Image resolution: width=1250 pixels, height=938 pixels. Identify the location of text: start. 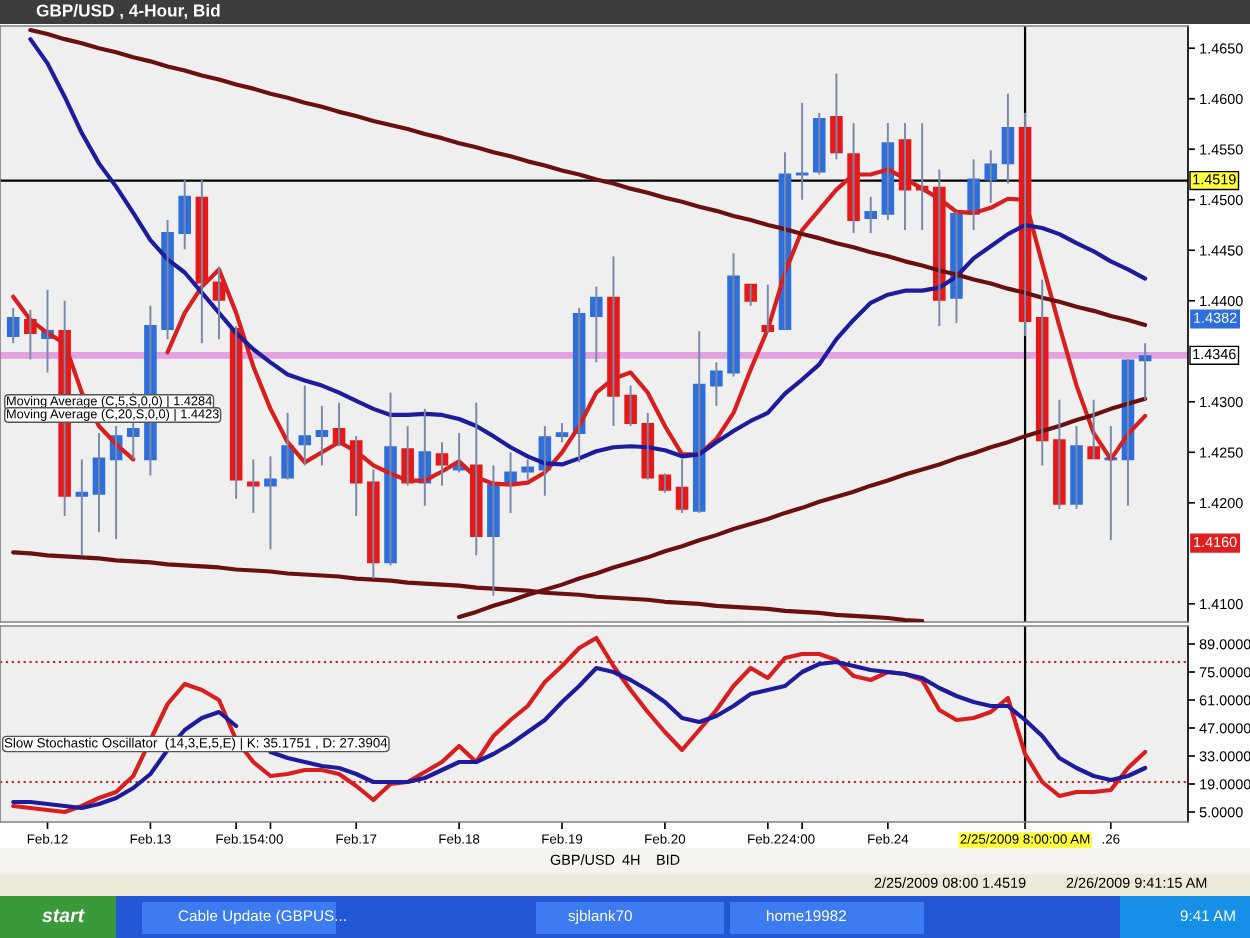
(63, 916).